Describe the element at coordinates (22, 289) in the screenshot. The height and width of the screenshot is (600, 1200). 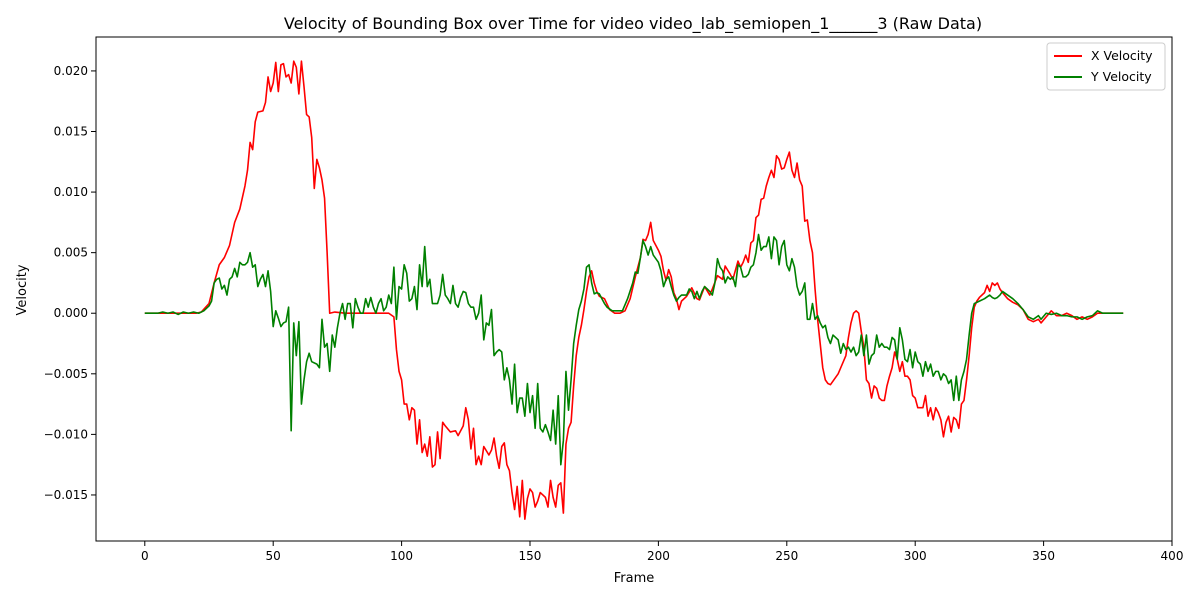
I see `y-axis-label: Velocity` at that location.